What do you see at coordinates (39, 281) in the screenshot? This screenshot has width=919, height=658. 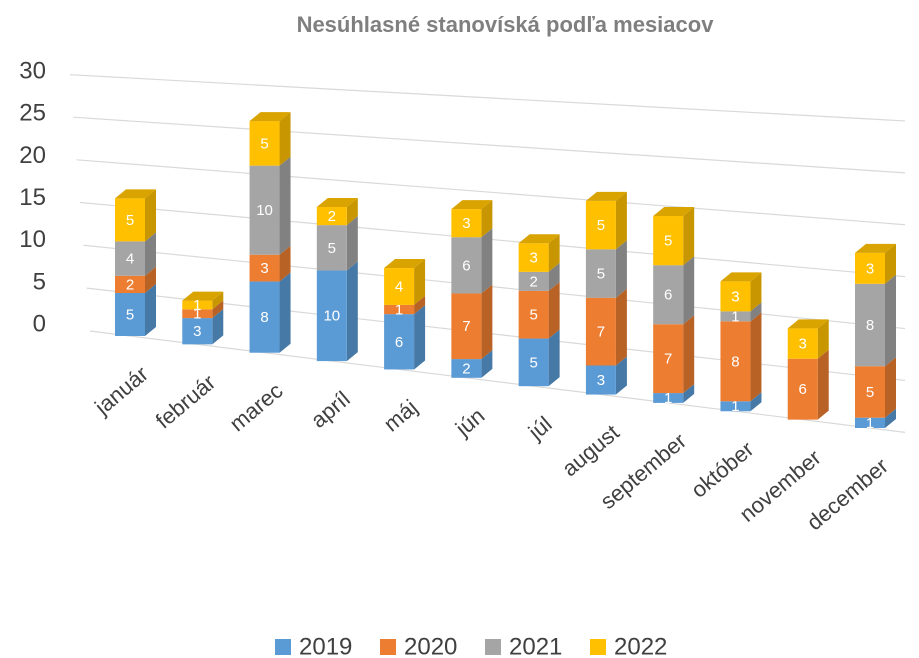 I see `y-tick-label: 5` at bounding box center [39, 281].